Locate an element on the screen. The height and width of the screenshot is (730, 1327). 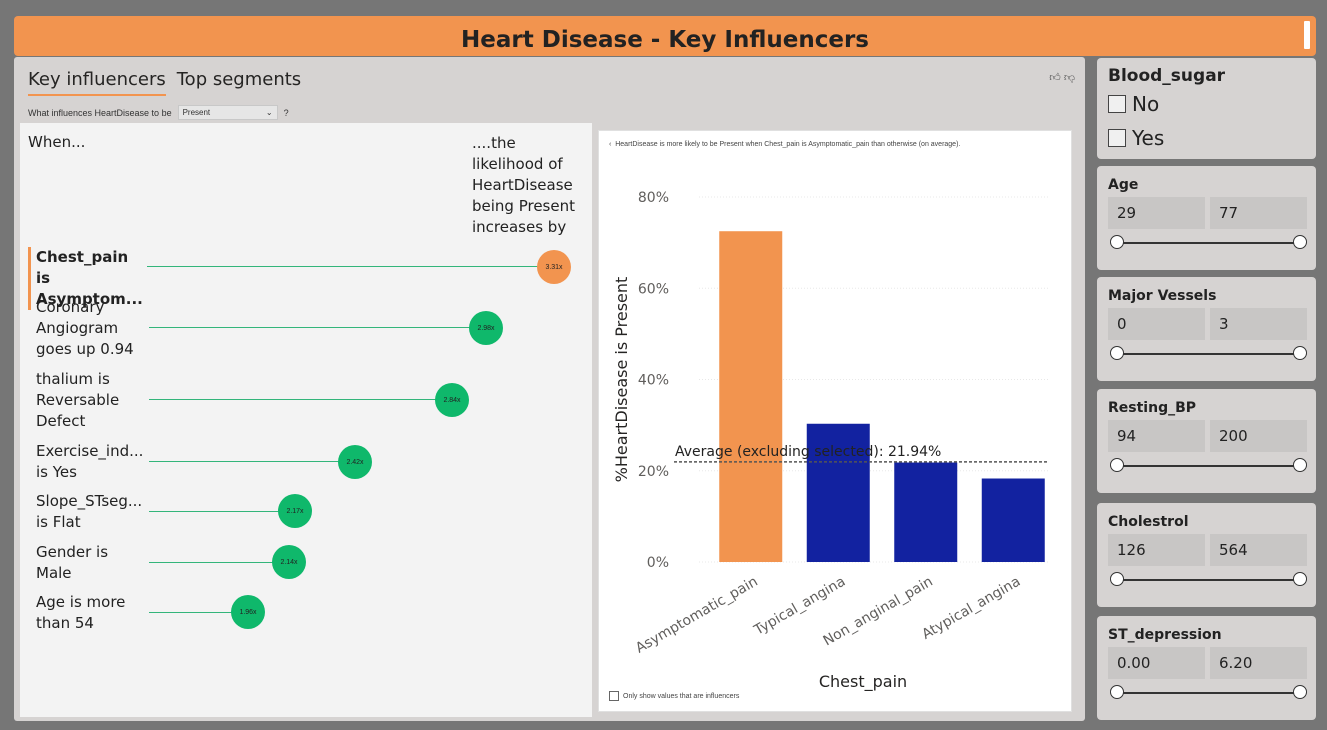
only-influencers-toggle: Only show values that are influencers is located at coordinates (674, 696).